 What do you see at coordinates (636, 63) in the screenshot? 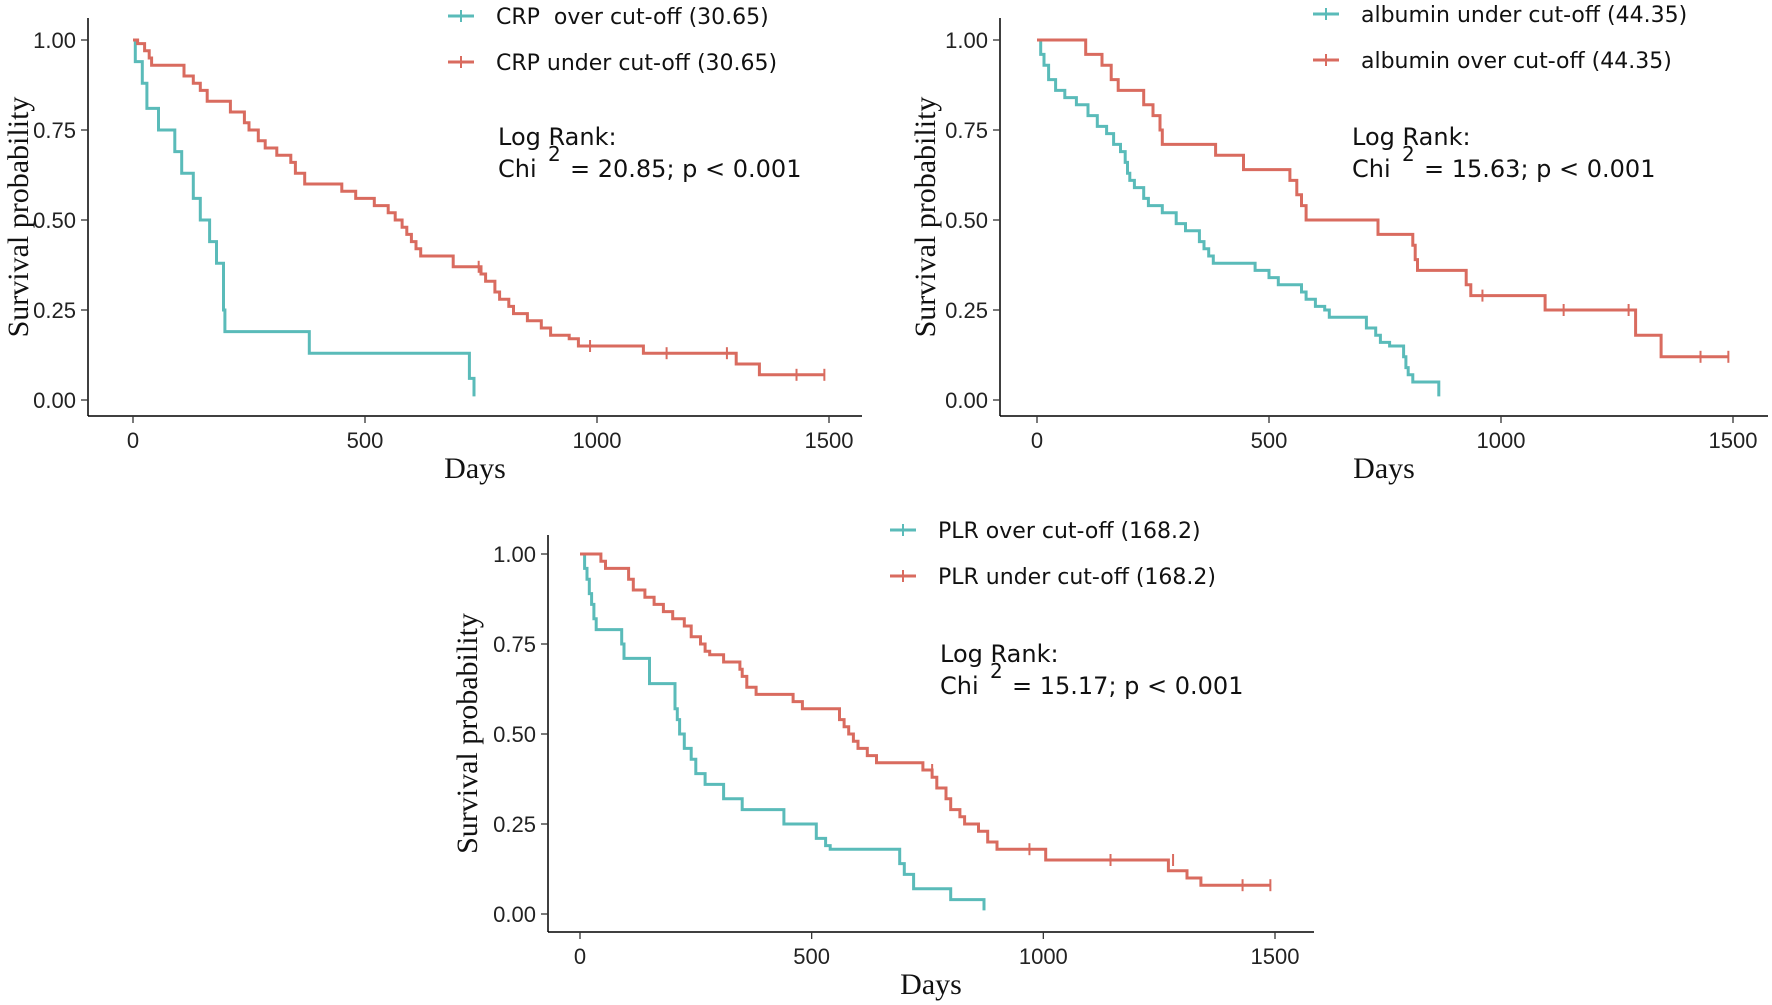
I see `legend-entry-2: CRP under cut-off (30.65)` at bounding box center [636, 63].